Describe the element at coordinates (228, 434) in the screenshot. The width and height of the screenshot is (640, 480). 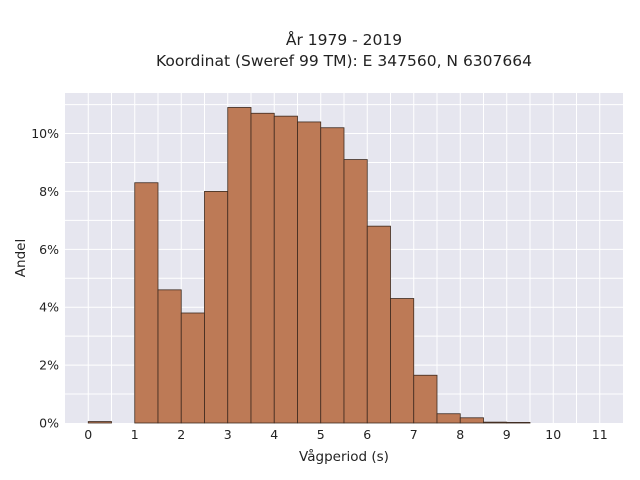
I see `x-tick-label: 3` at that location.